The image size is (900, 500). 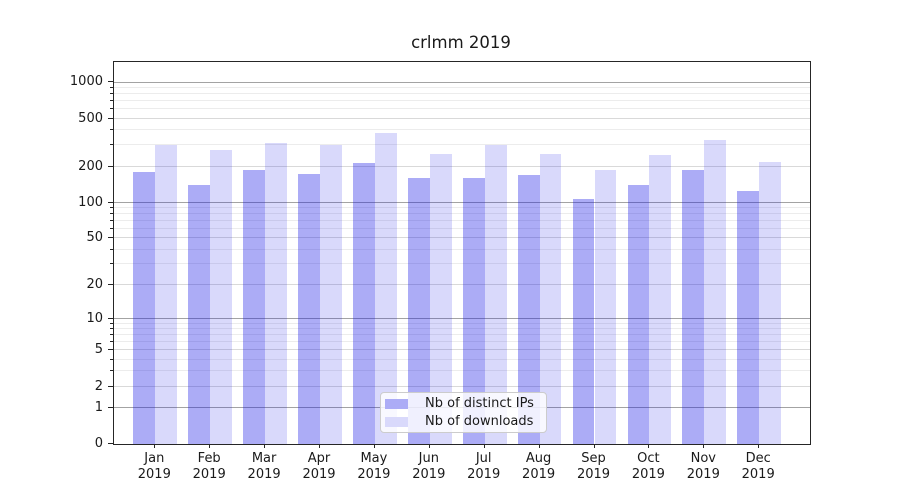 I want to click on y-tick-label: 1000, so click(x=86, y=82).